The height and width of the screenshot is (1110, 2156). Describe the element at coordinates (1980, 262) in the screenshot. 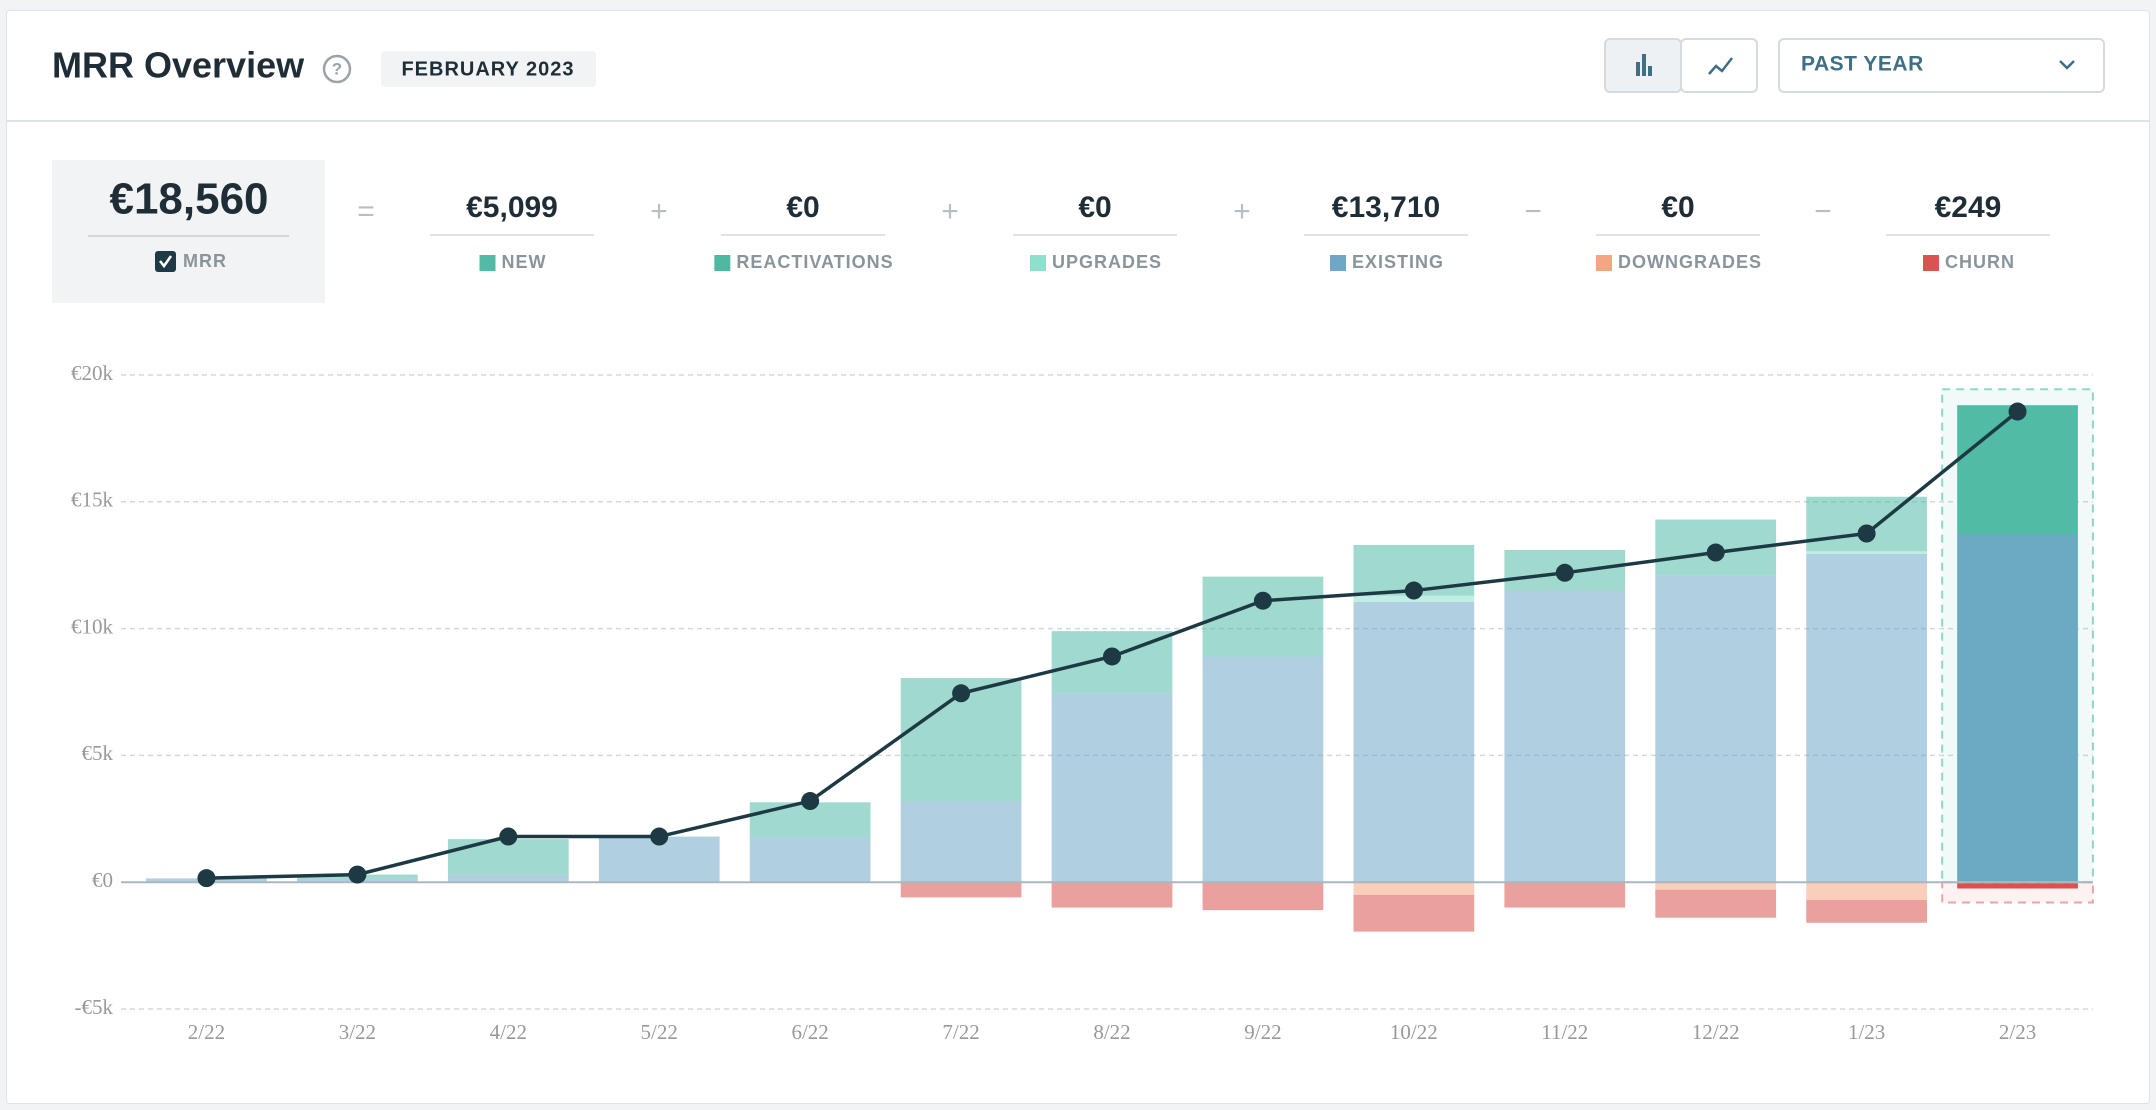

I see `legend-label: CHURN` at that location.